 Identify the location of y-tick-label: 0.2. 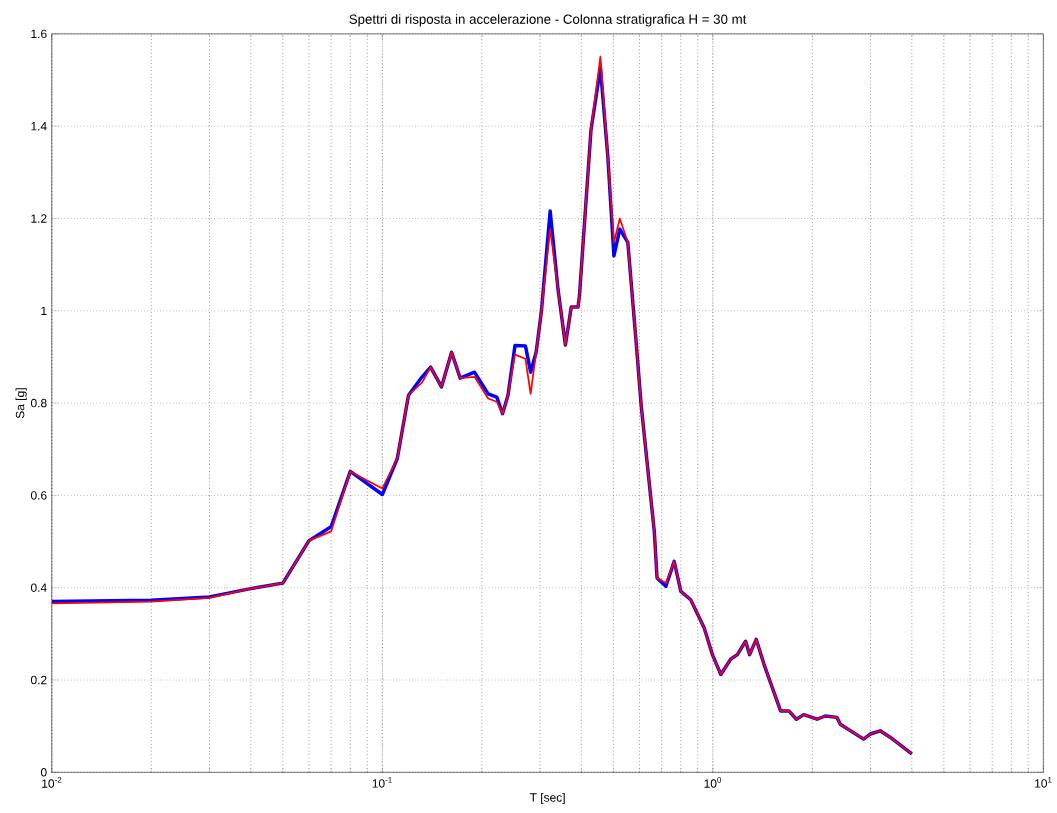
(38, 680).